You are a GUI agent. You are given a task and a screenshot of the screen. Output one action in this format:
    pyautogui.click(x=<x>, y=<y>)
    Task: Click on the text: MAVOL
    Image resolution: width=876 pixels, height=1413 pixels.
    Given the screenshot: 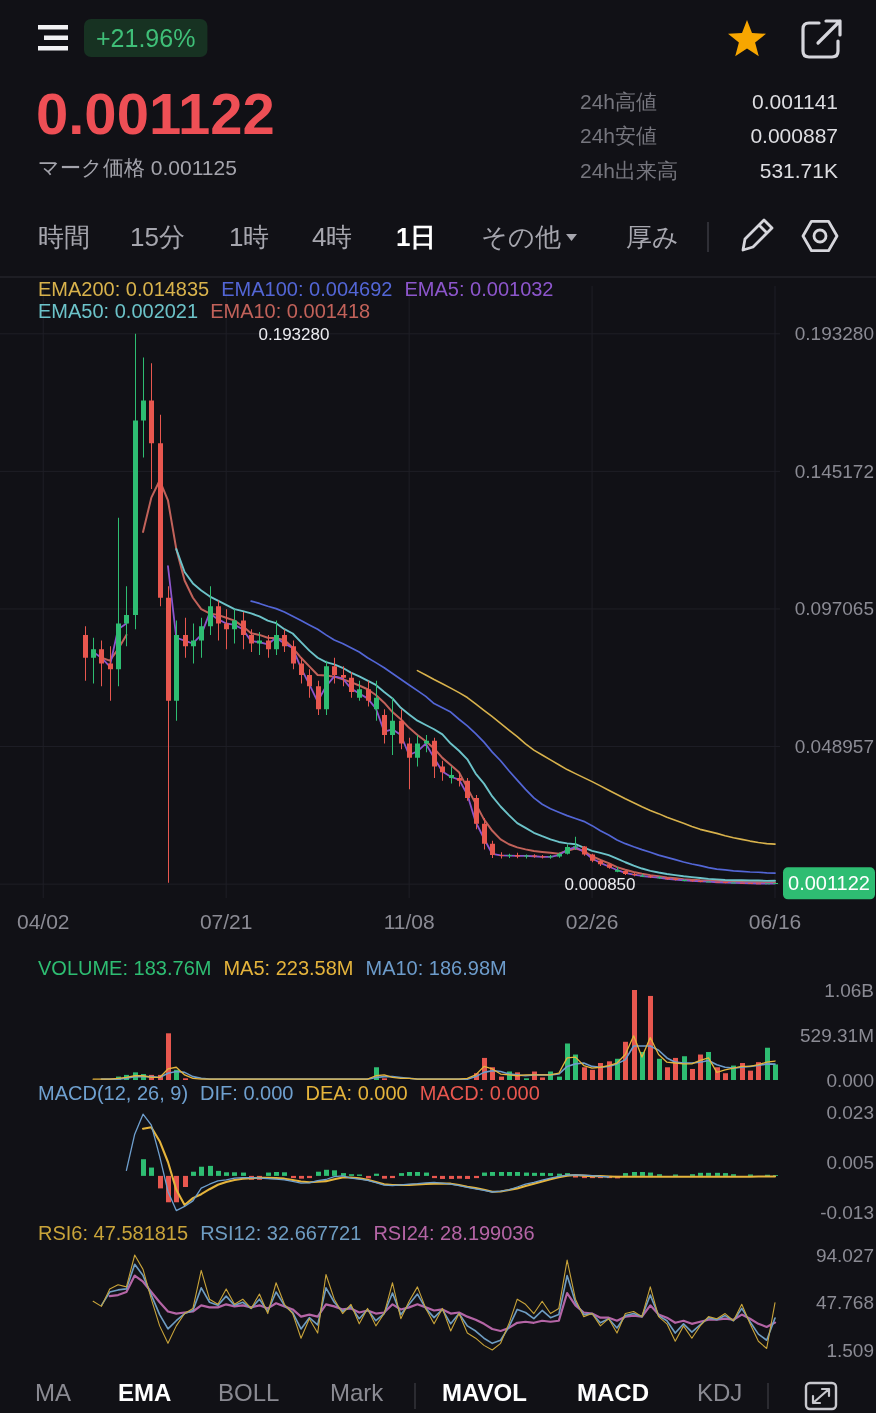 What is the action you would take?
    pyautogui.click(x=484, y=1392)
    